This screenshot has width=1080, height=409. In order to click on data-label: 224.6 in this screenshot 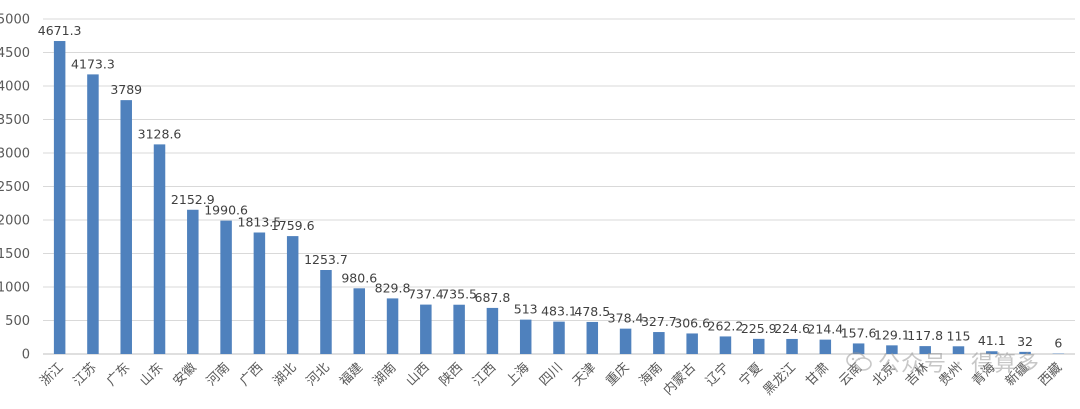, I will do `click(792, 328)`.